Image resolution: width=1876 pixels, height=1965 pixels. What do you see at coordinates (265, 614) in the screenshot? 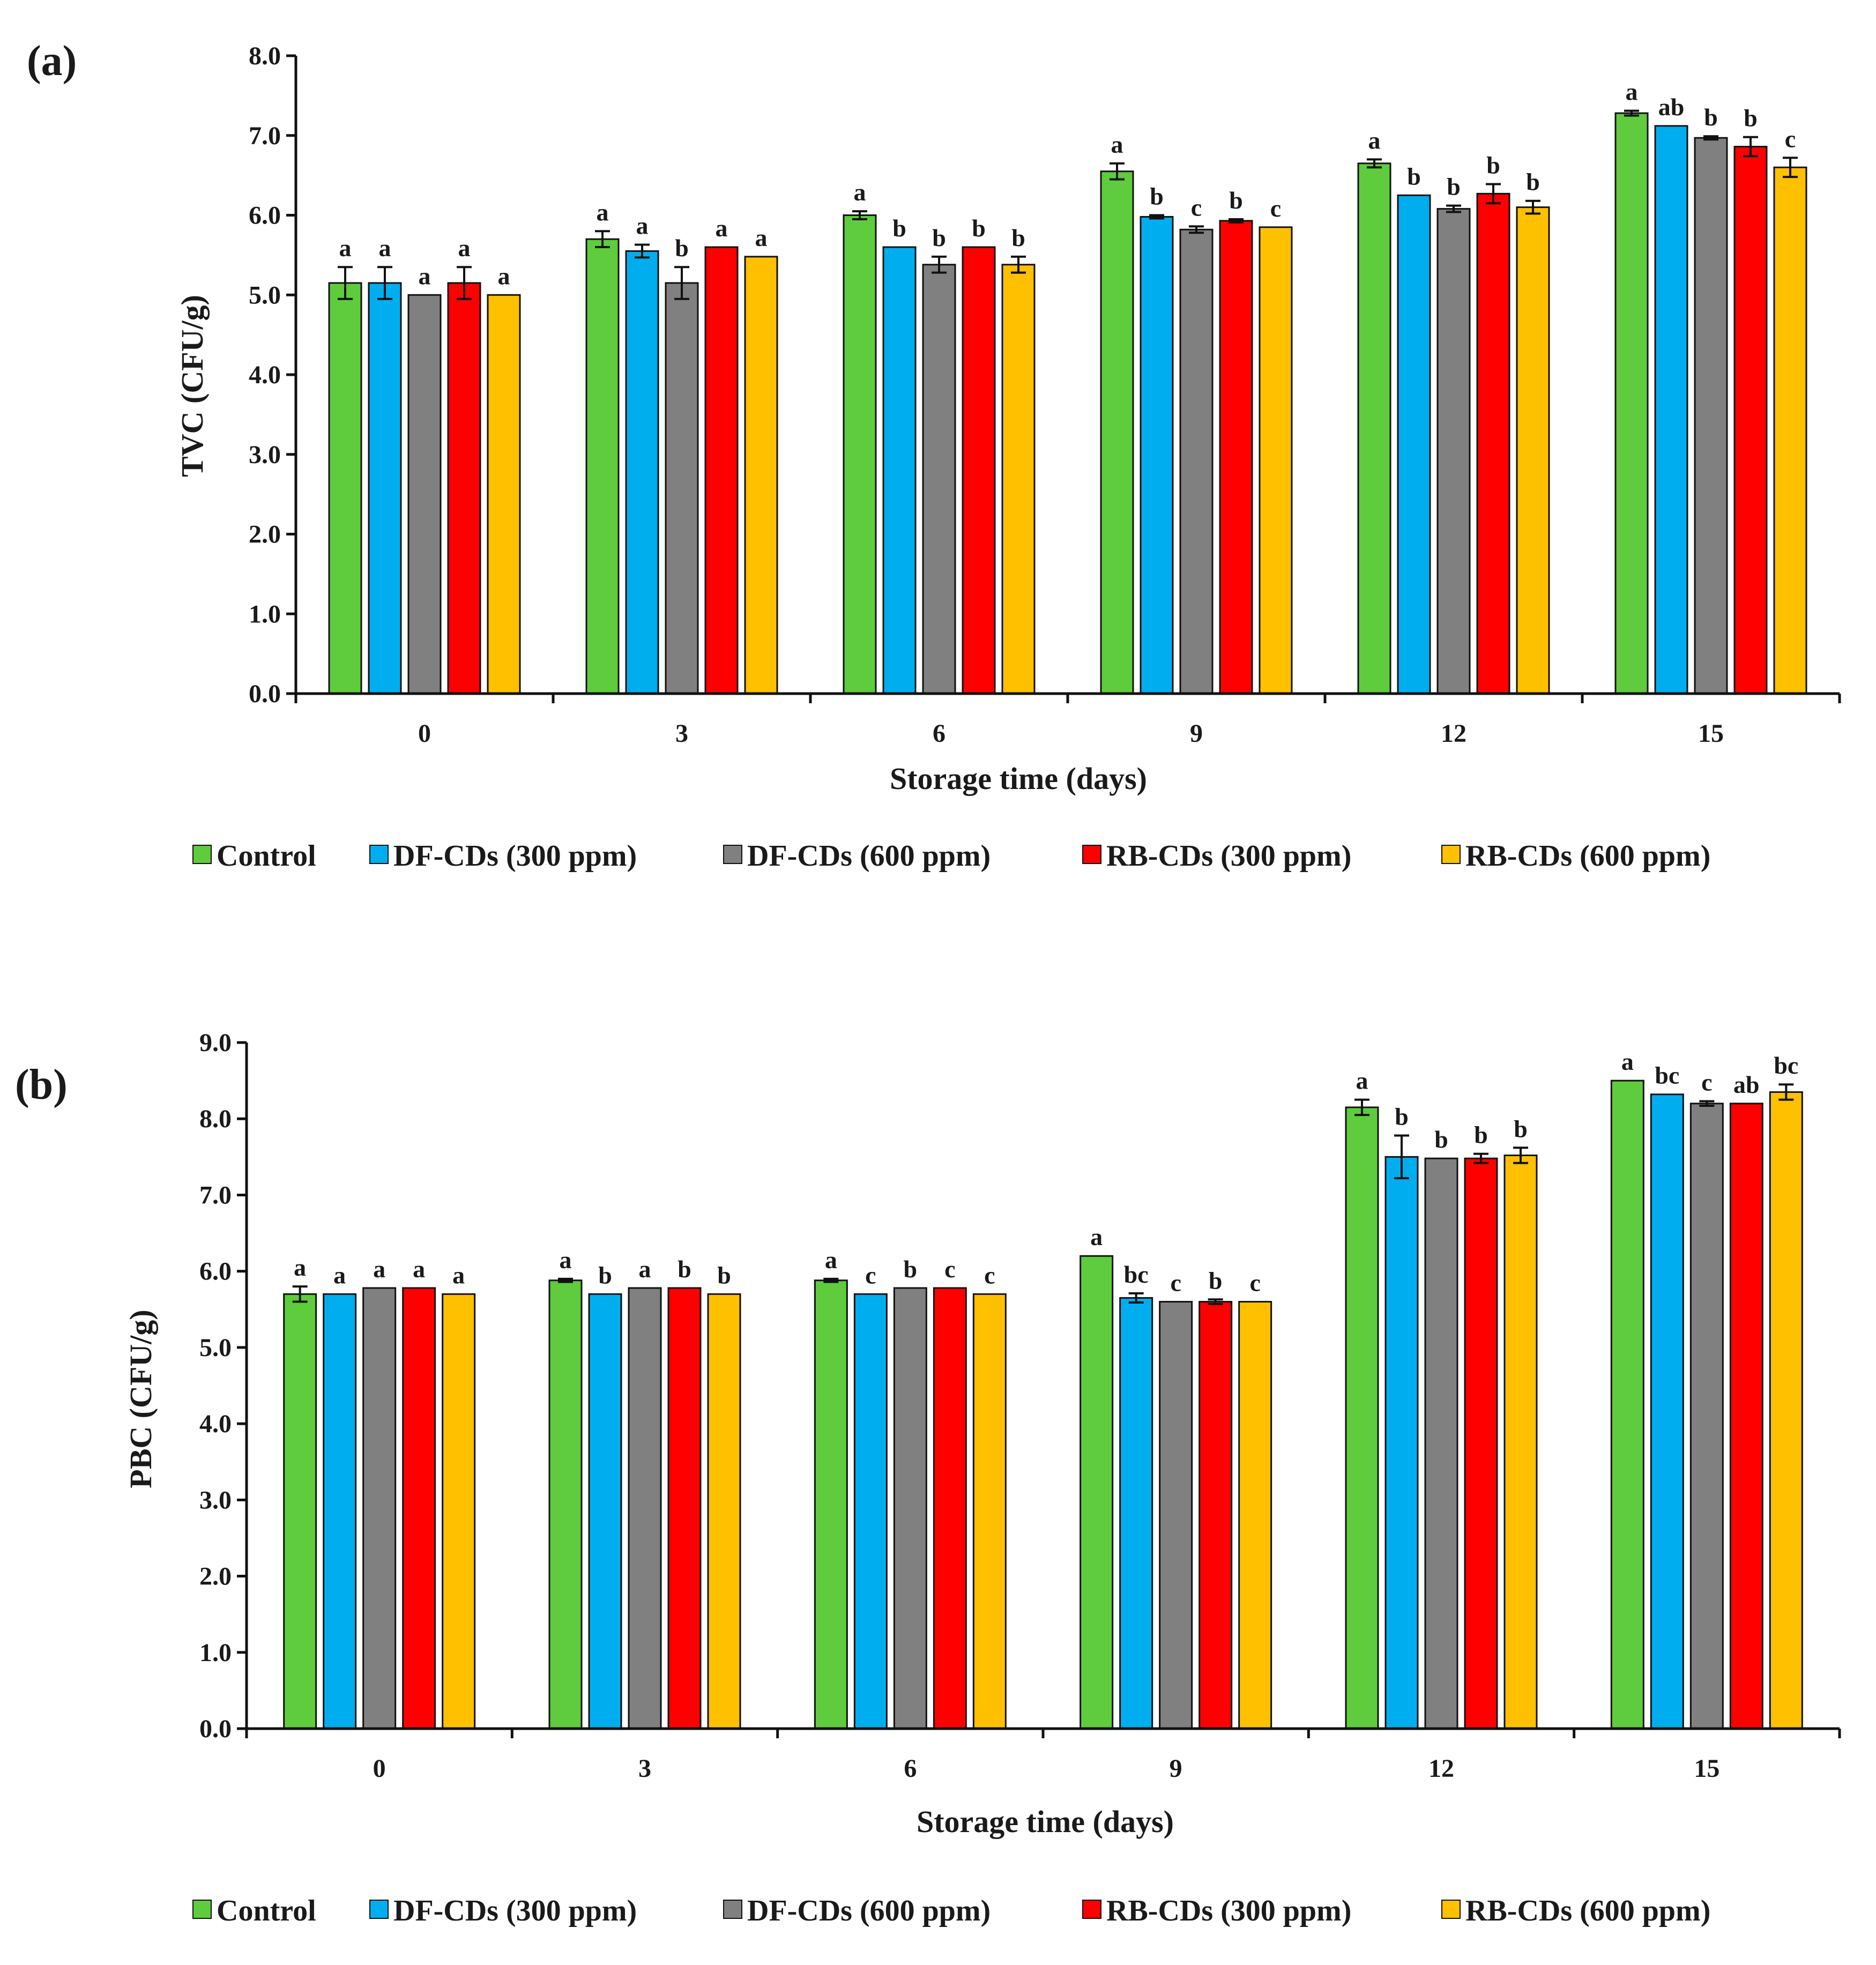
I see `panel-a-y-tick-label: 1.0` at bounding box center [265, 614].